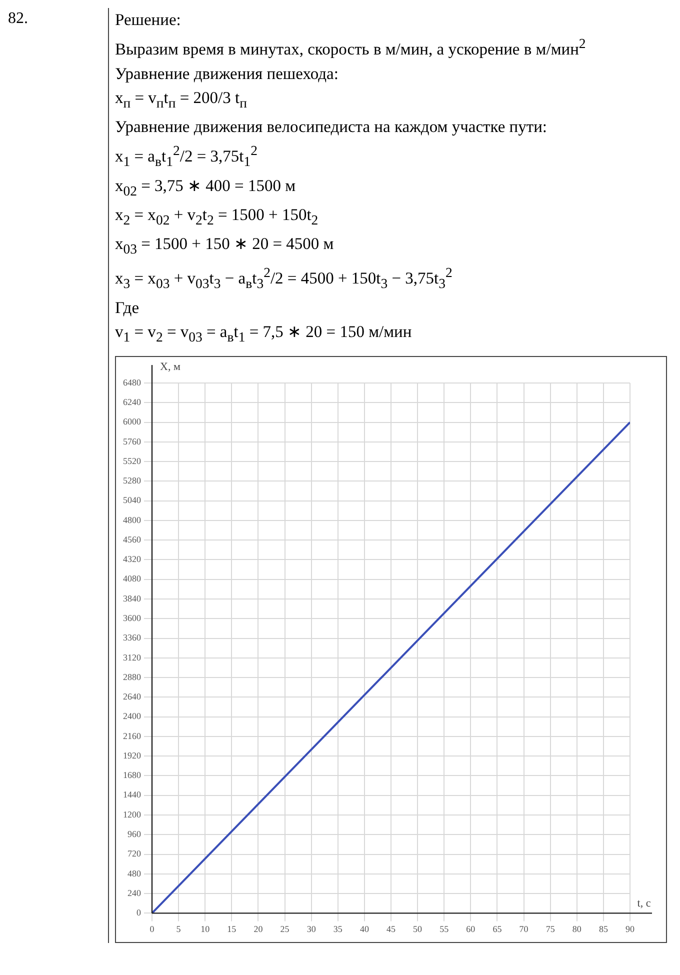 The image size is (680, 975). What do you see at coordinates (127, 308) in the screenshot?
I see `text: Где` at bounding box center [127, 308].